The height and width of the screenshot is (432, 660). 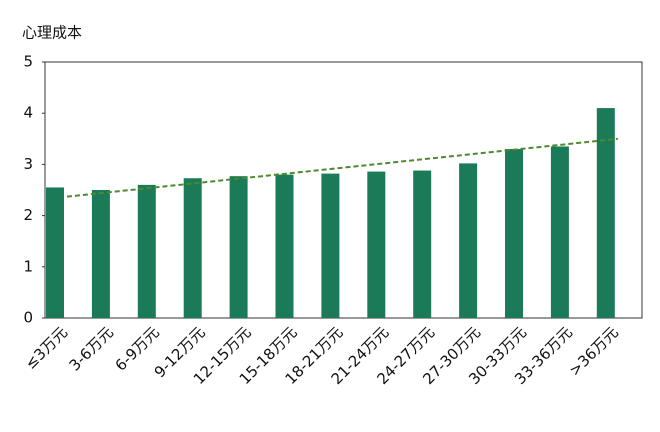 I want to click on x-tick-label: ≤3万元, so click(x=46, y=348).